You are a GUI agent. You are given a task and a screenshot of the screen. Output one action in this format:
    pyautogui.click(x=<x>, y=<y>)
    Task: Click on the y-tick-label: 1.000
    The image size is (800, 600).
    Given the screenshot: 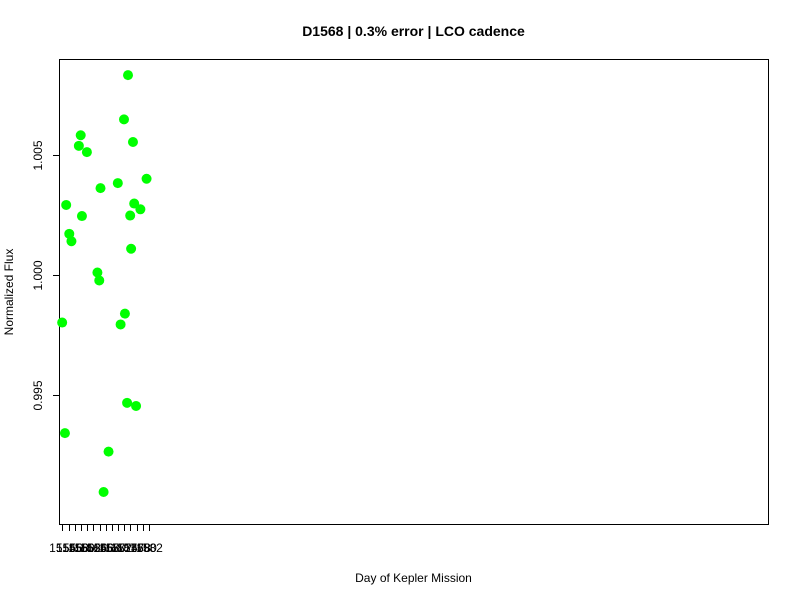 What is the action you would take?
    pyautogui.click(x=38, y=275)
    